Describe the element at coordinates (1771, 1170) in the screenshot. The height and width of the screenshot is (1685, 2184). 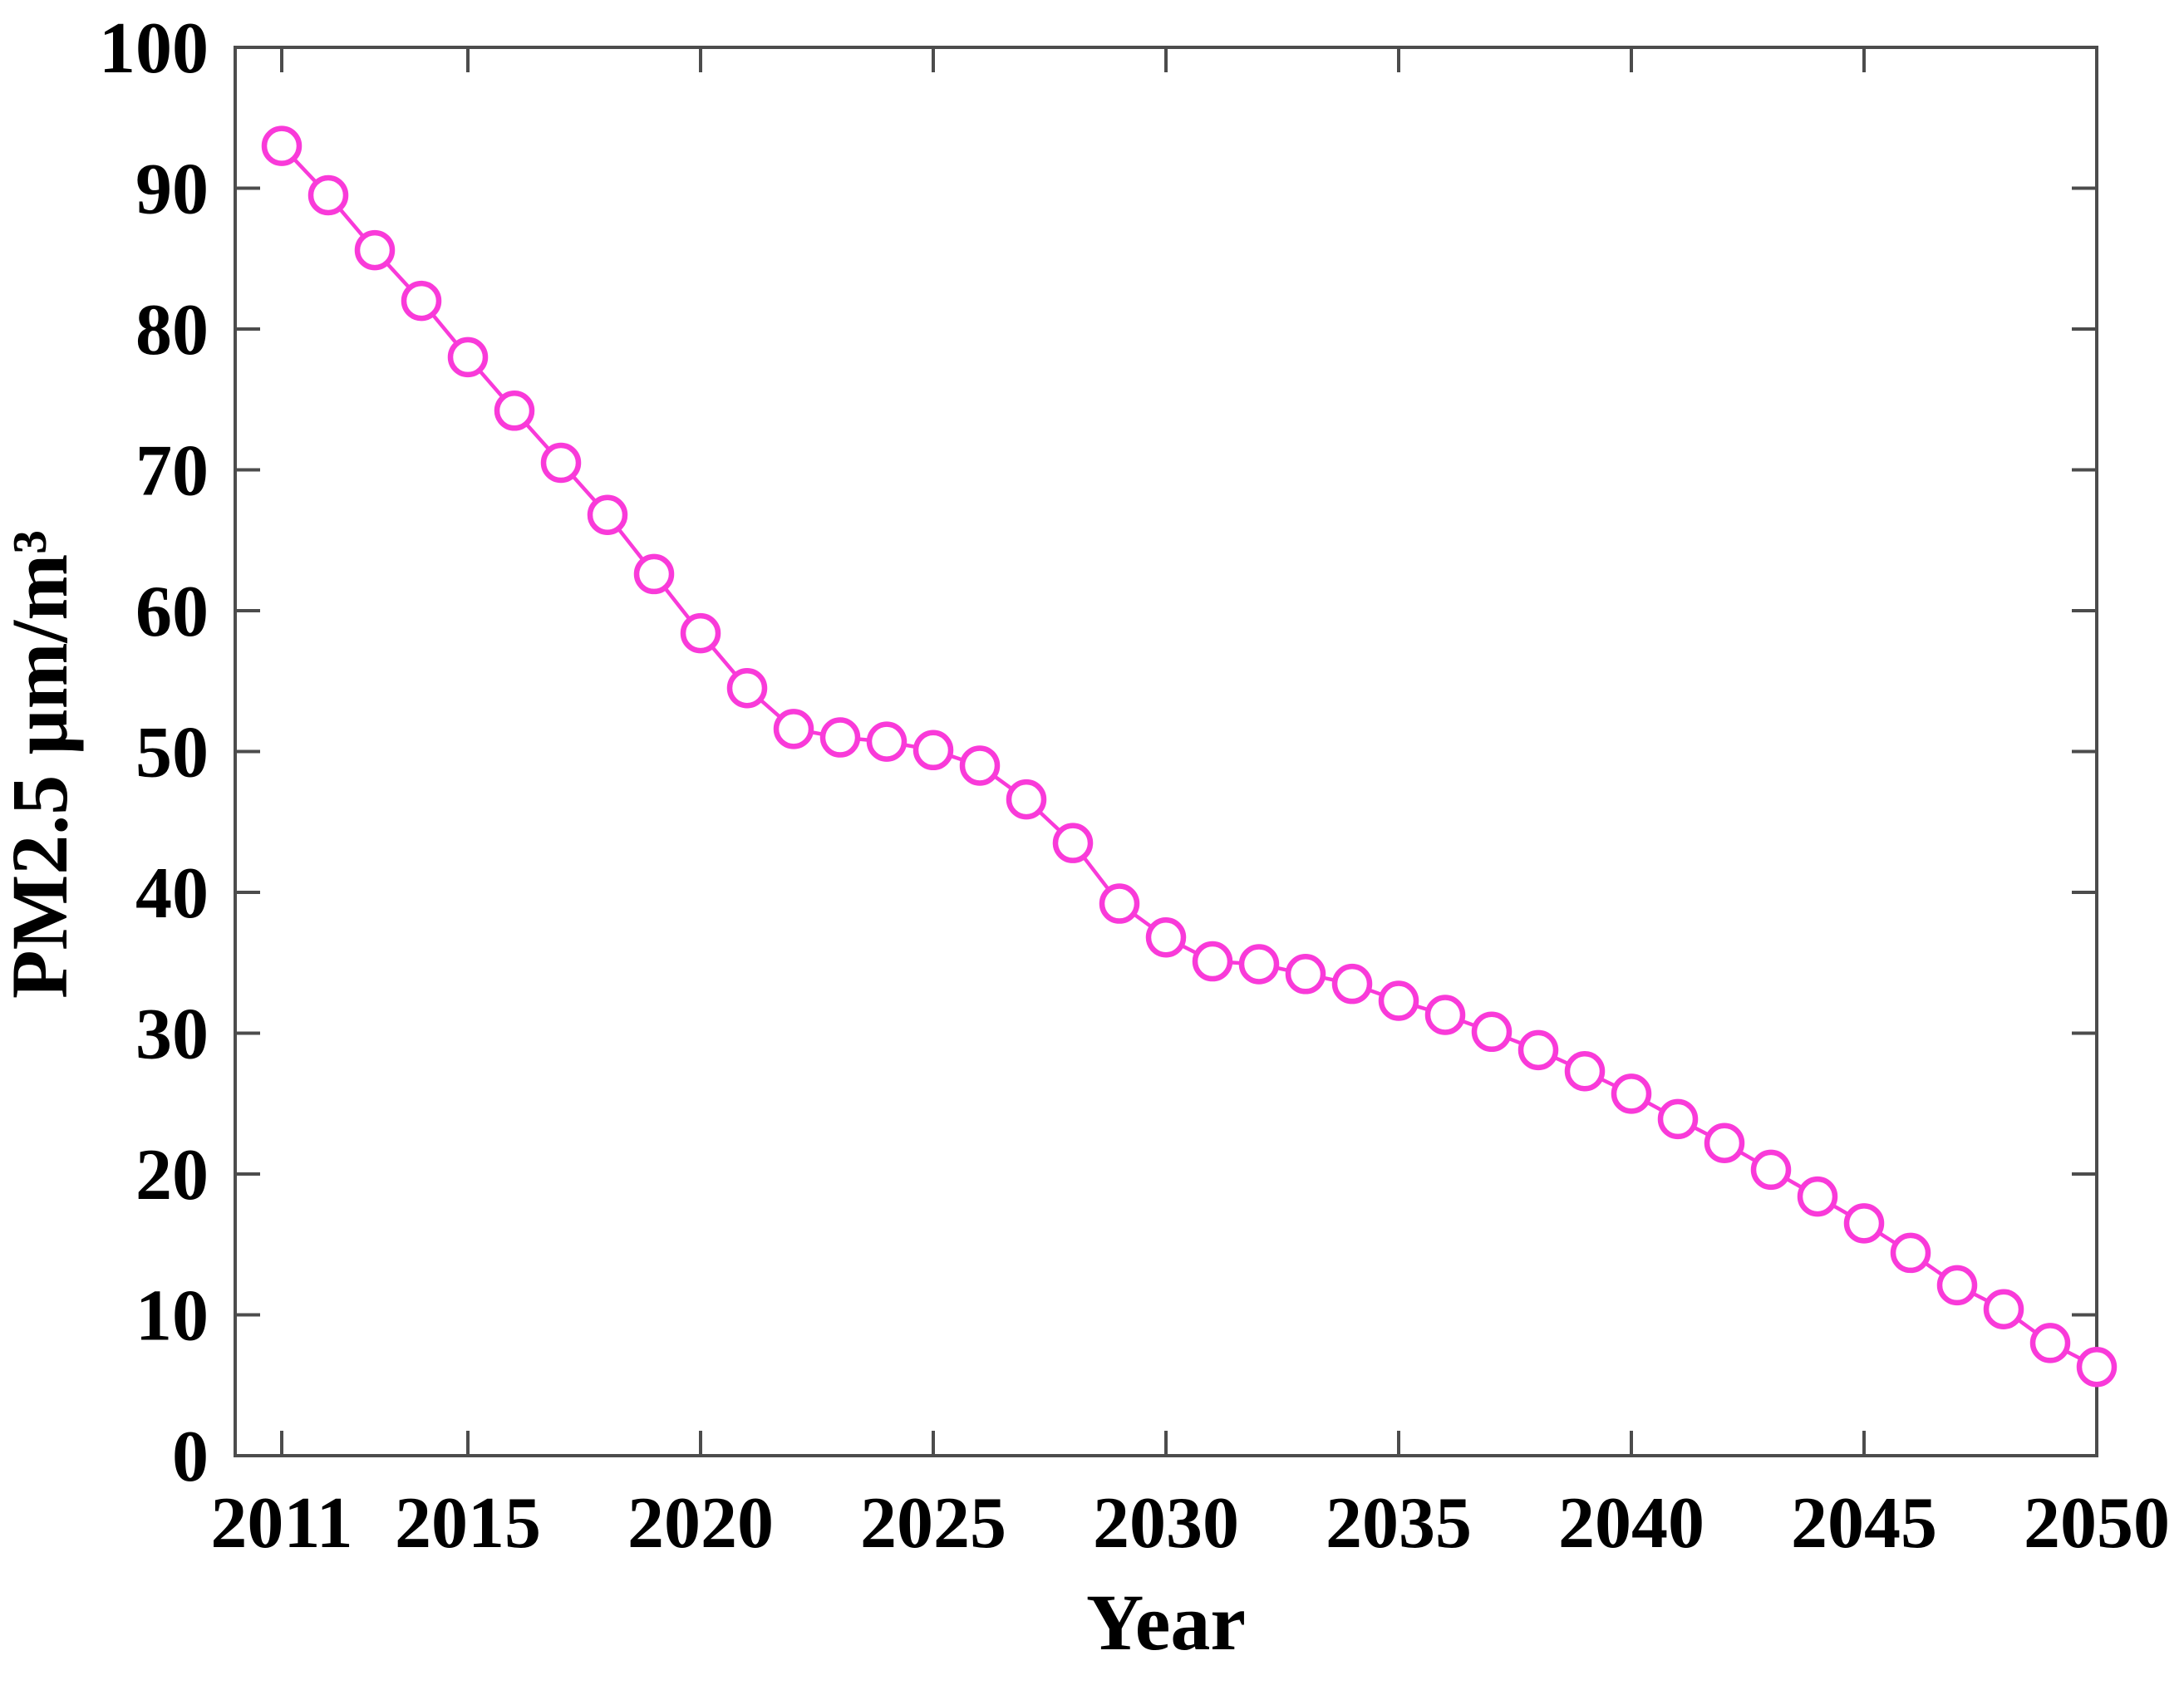
I see `data-point-2043` at that location.